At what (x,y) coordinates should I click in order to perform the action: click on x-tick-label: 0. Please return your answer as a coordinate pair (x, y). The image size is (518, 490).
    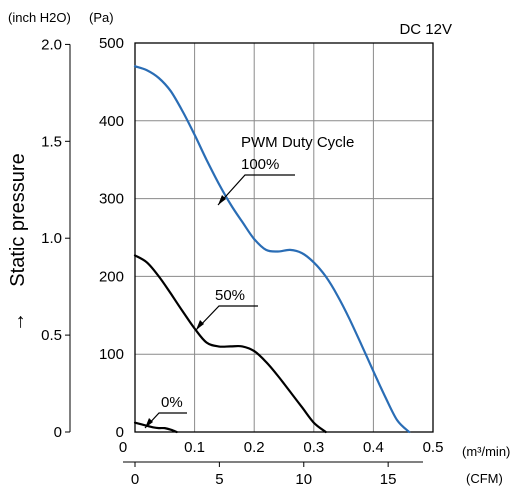
    Looking at the image, I should click on (123, 447).